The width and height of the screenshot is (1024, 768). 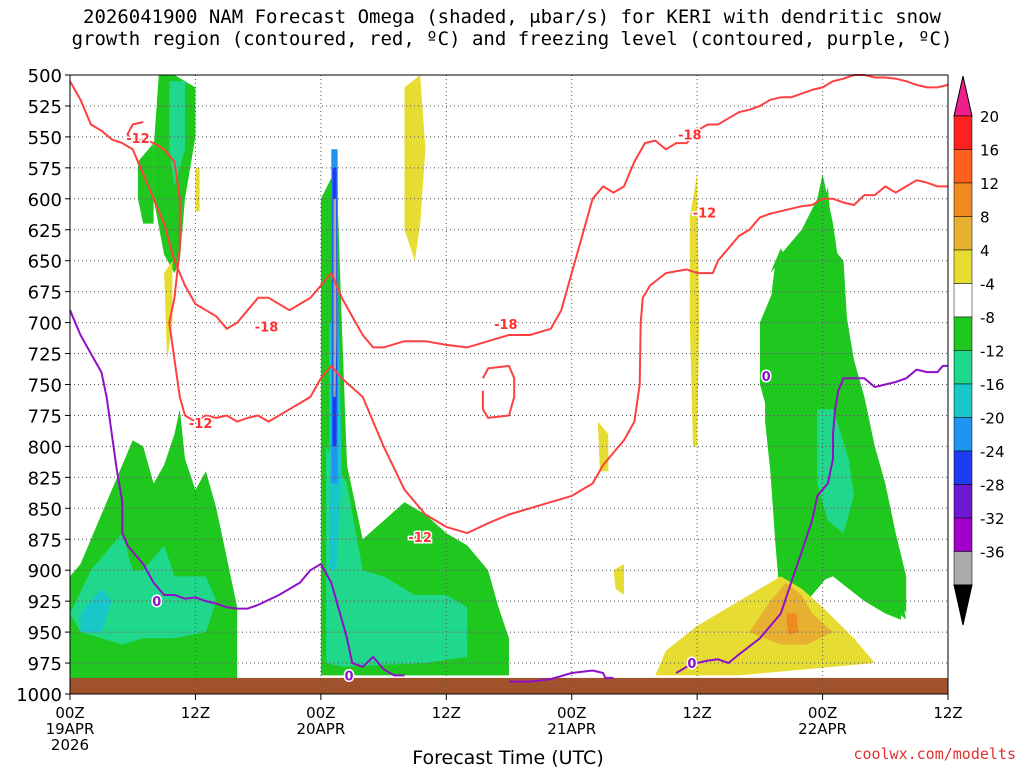 What do you see at coordinates (979, 350) in the screenshot?
I see `colorbar: 20 16 12 8 4 -4 -8 -12 -16 -20 -24 -28 -32 -36` at bounding box center [979, 350].